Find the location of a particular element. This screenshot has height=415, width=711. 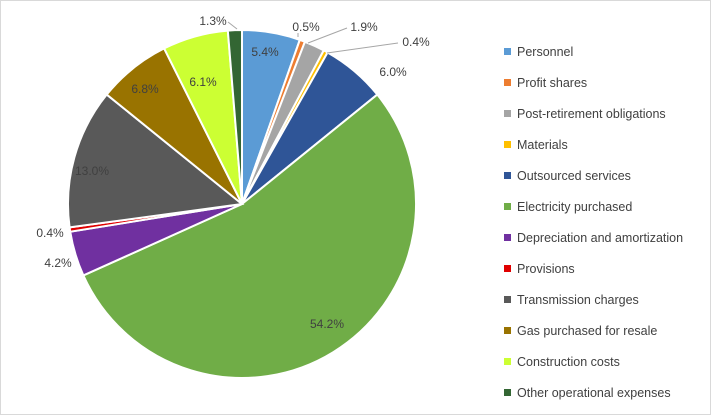

legend-item-provisions: Provisions is located at coordinates (603, 274).